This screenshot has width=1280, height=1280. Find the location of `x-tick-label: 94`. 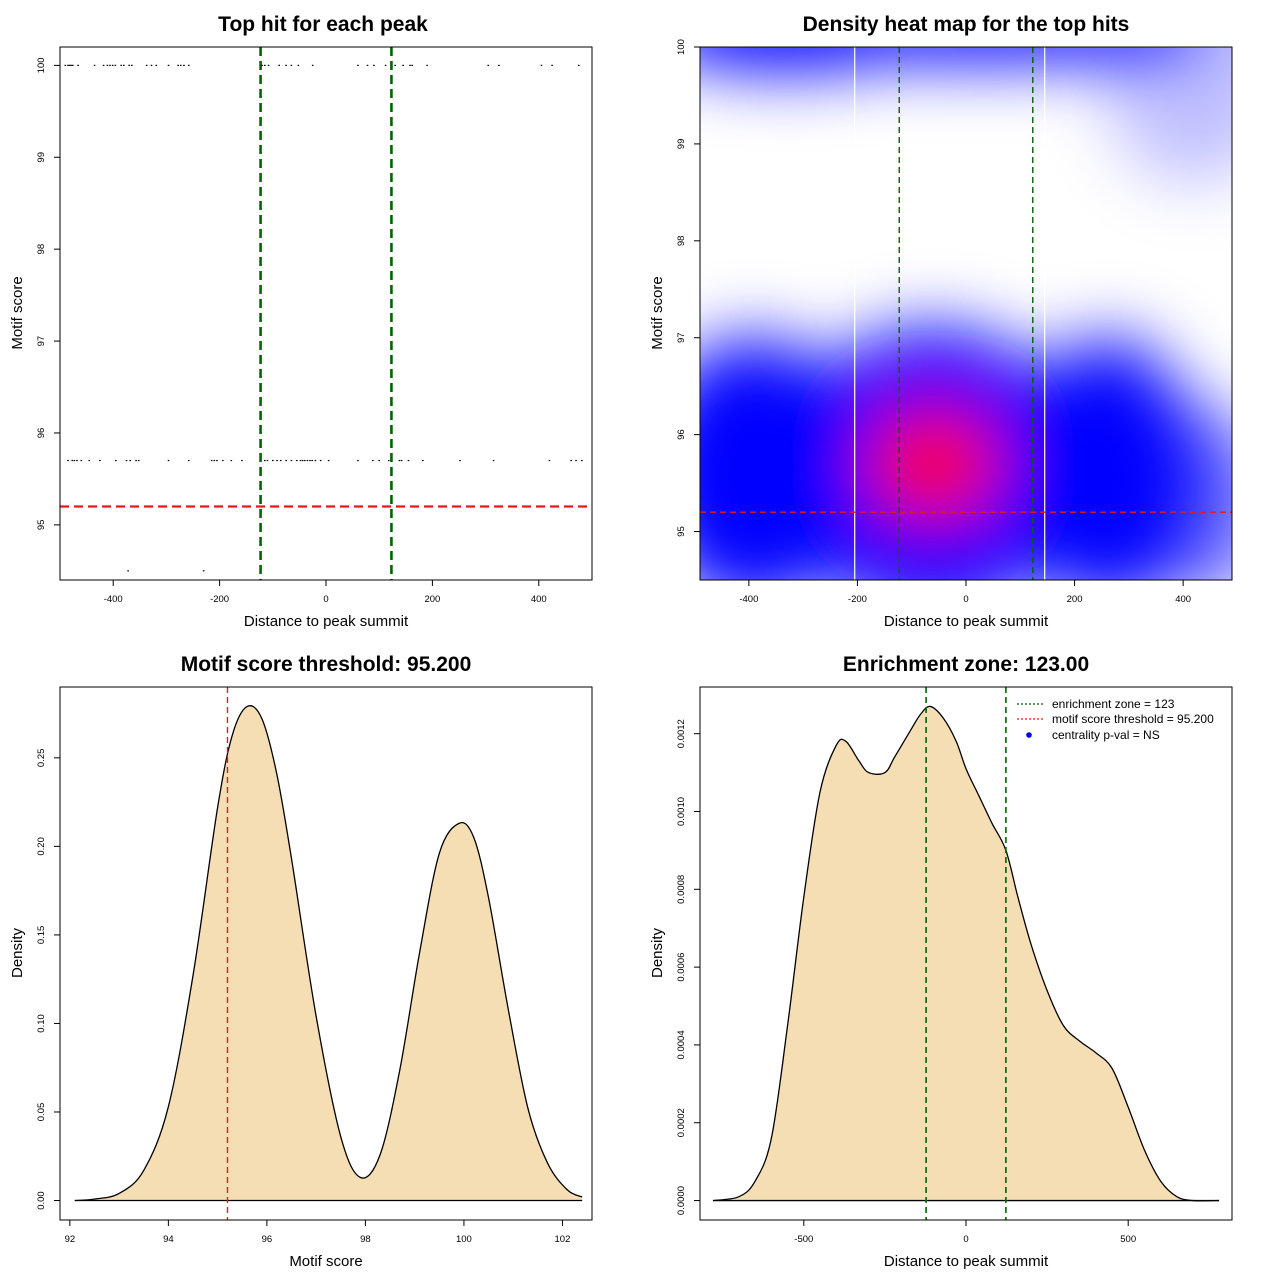

x-tick-label: 94 is located at coordinates (168, 1239).